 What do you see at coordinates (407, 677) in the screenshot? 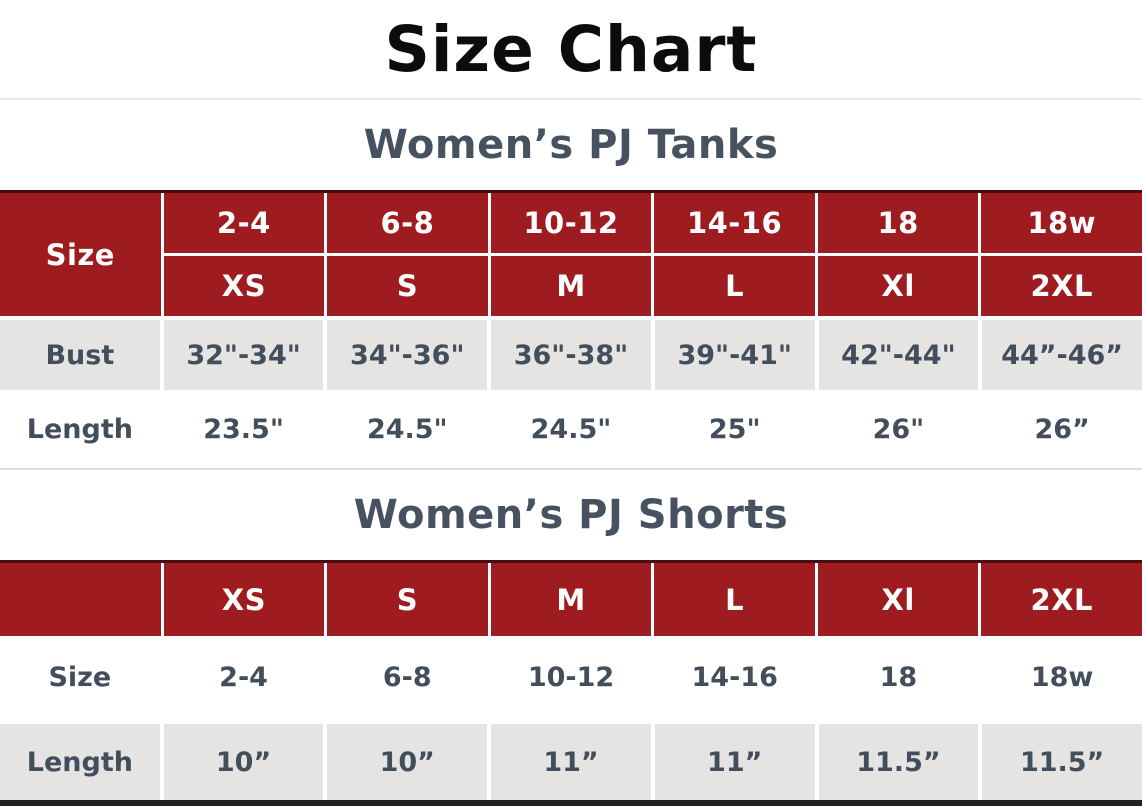
I see `shorts-size-value: 6-8` at bounding box center [407, 677].